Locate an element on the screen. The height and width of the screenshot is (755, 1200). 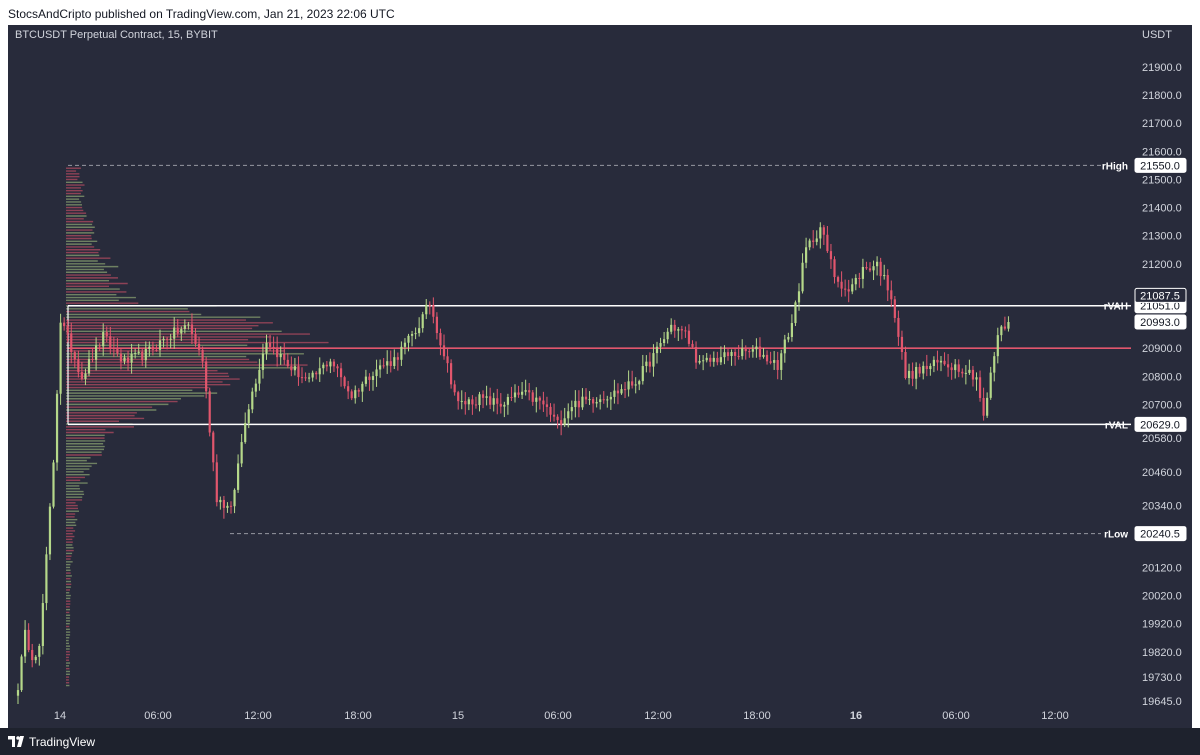
price-tag-current-text: 20993.0 is located at coordinates (1160, 323).